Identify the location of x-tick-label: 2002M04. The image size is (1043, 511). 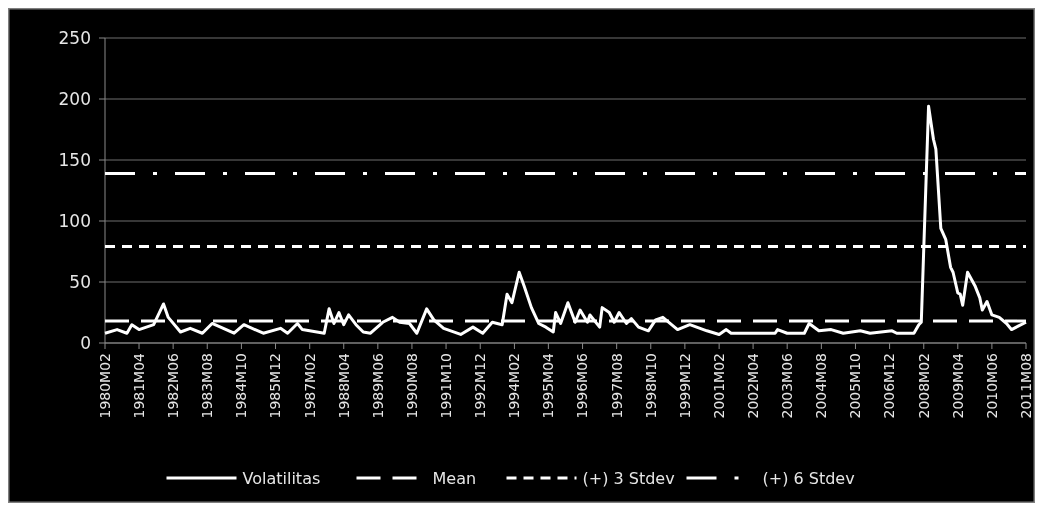
(752, 385).